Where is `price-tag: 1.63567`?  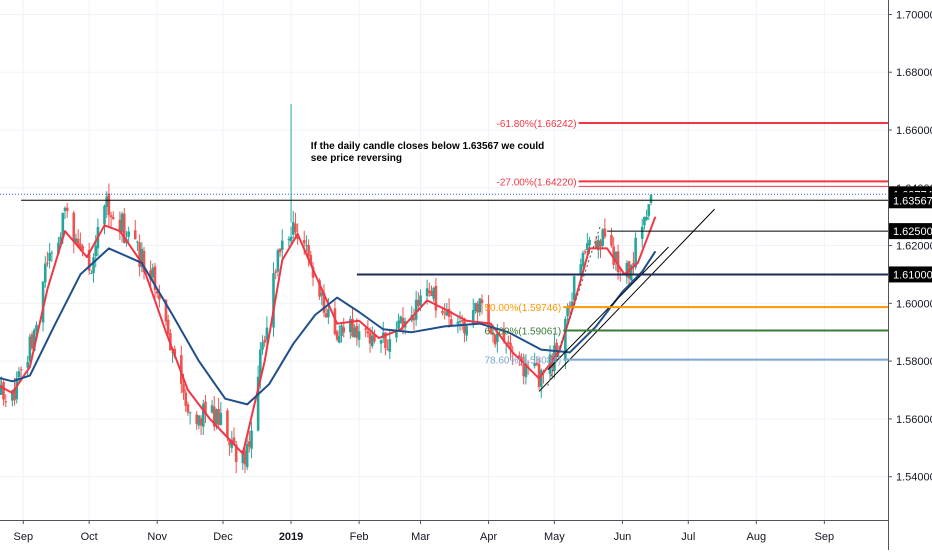
price-tag: 1.63567 is located at coordinates (910, 200).